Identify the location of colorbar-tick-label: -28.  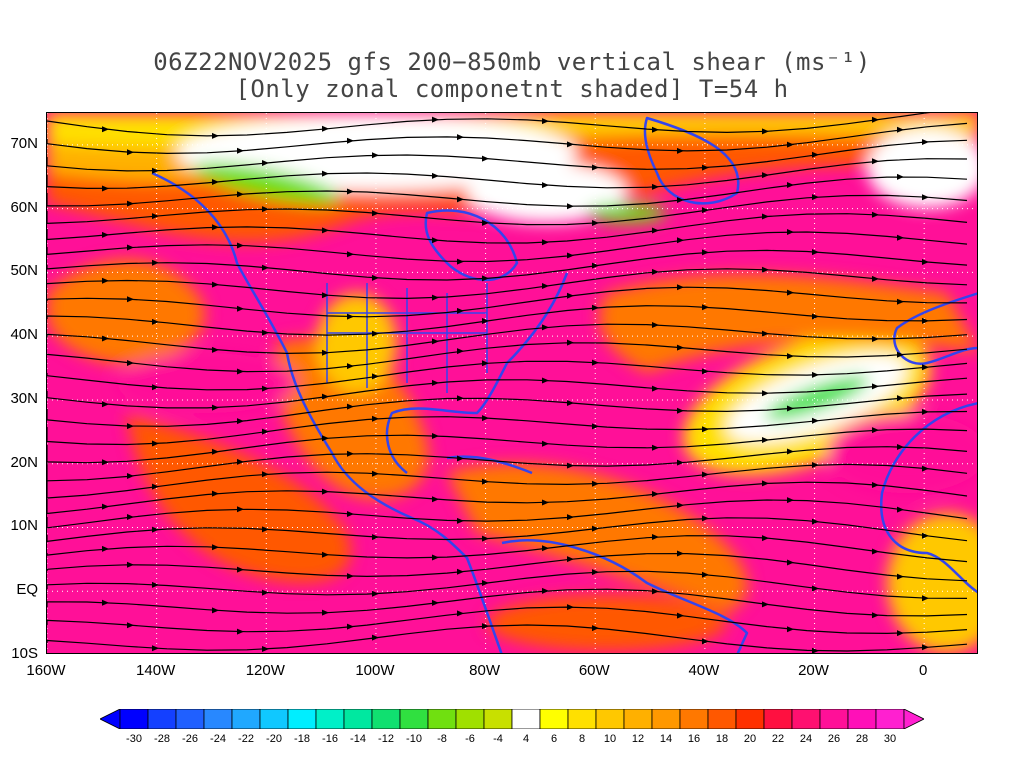
(162, 739).